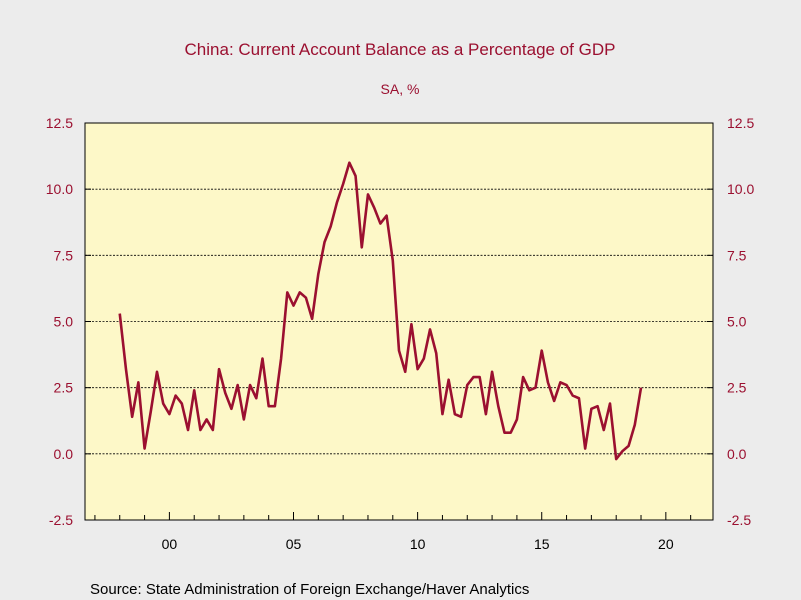  I want to click on y-tick-label-left: 0.0, so click(64, 454).